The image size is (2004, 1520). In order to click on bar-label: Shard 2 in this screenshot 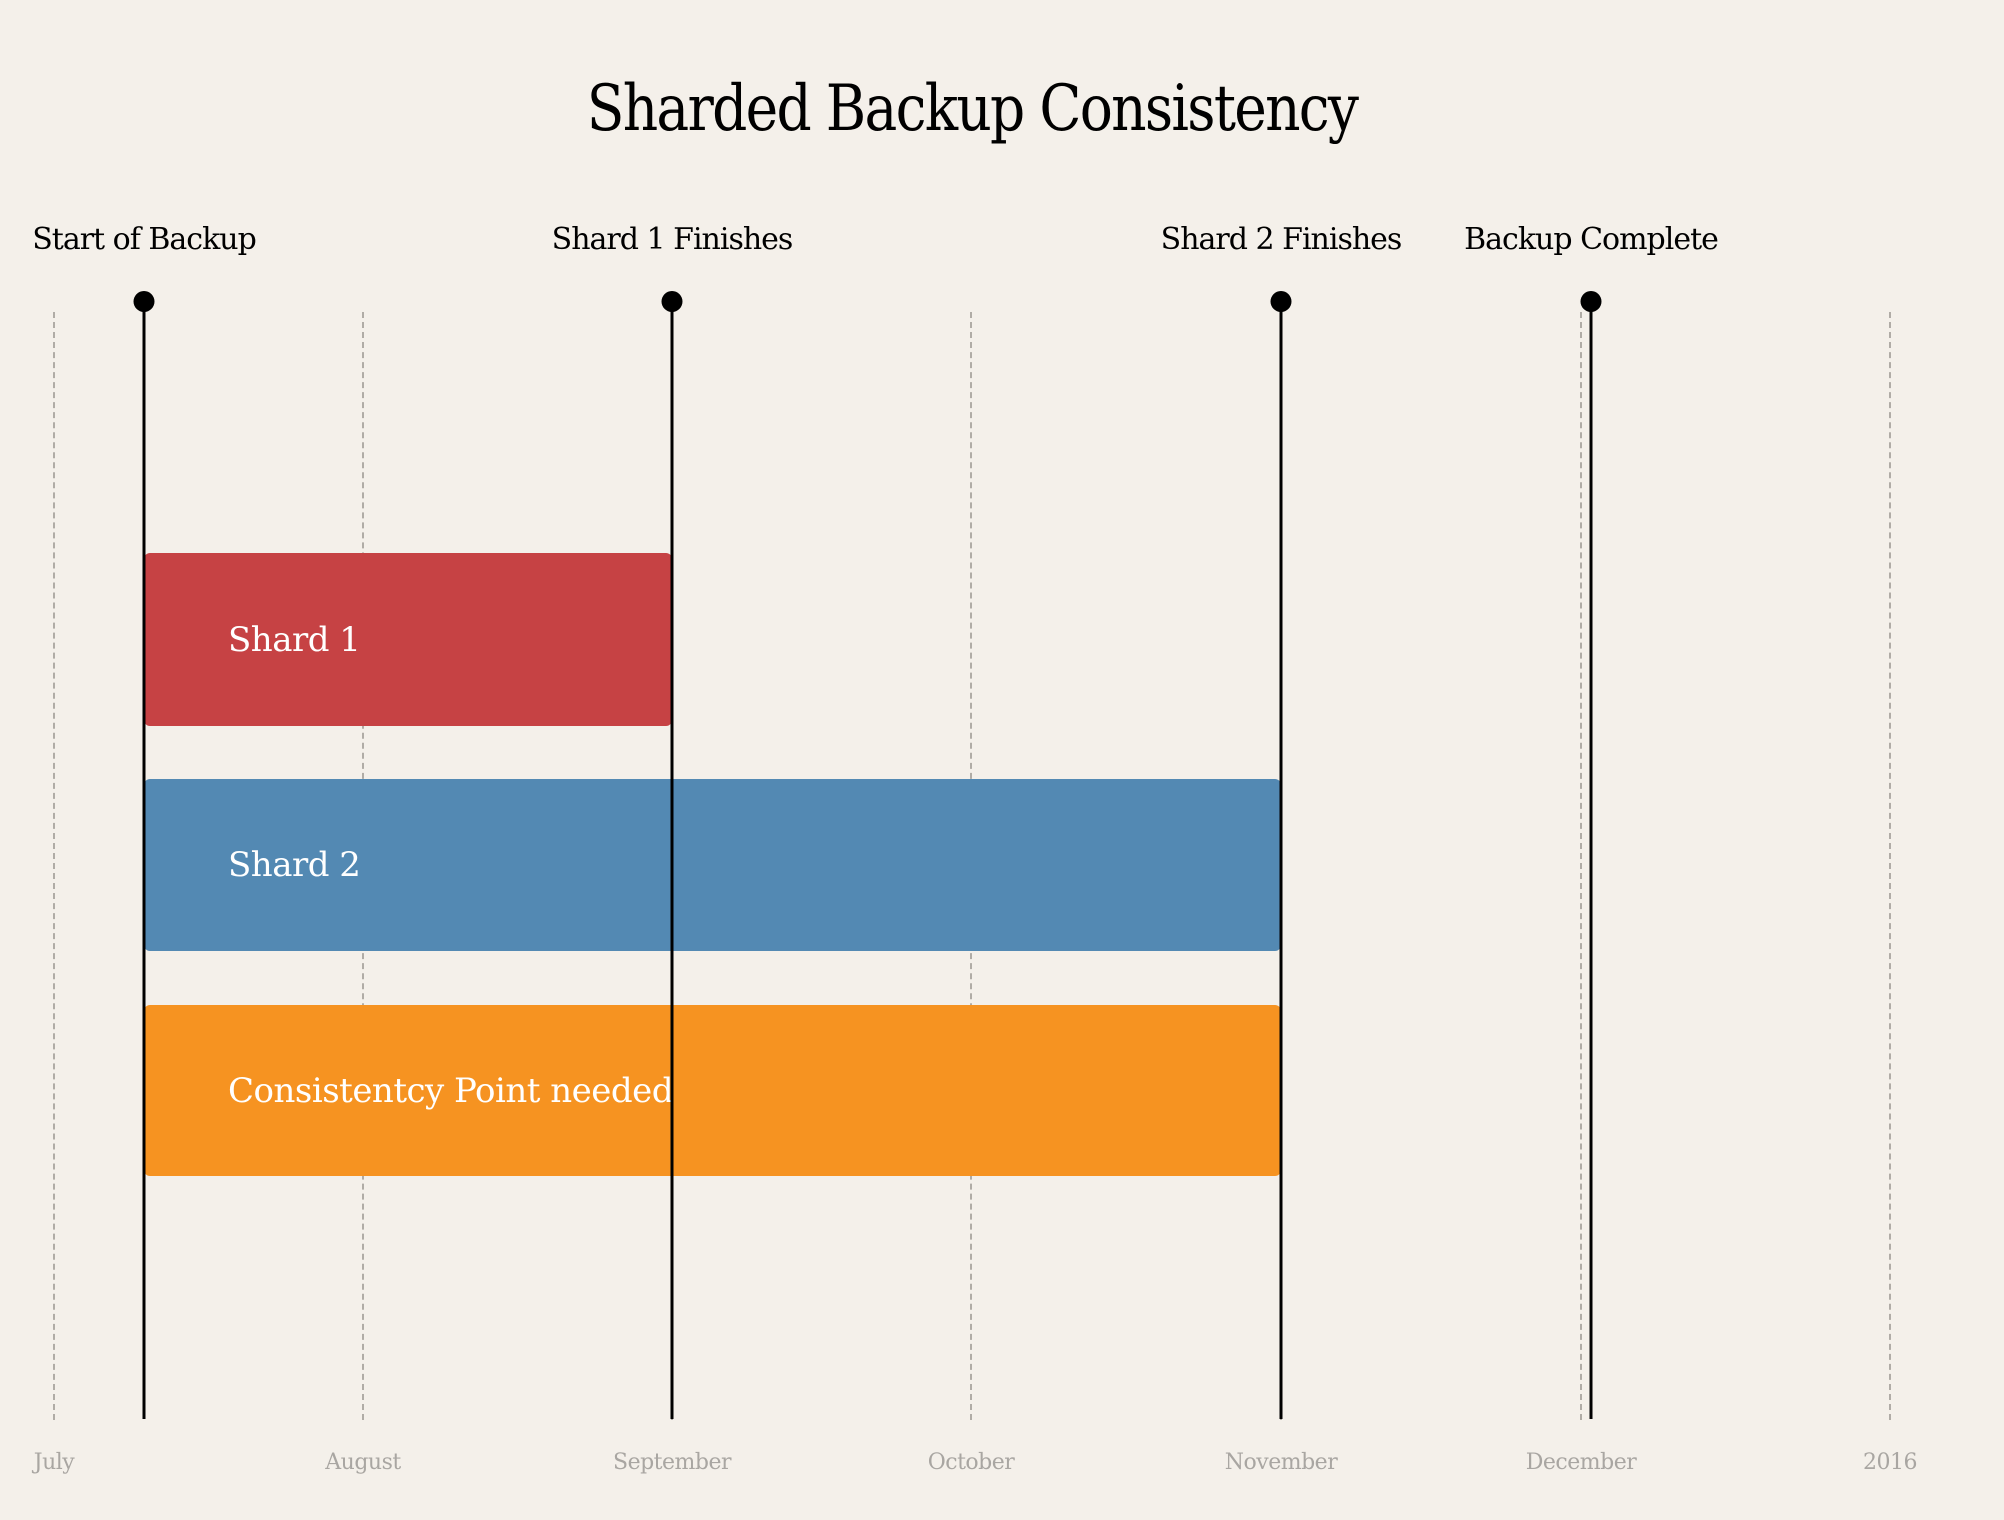, I will do `click(294, 865)`.